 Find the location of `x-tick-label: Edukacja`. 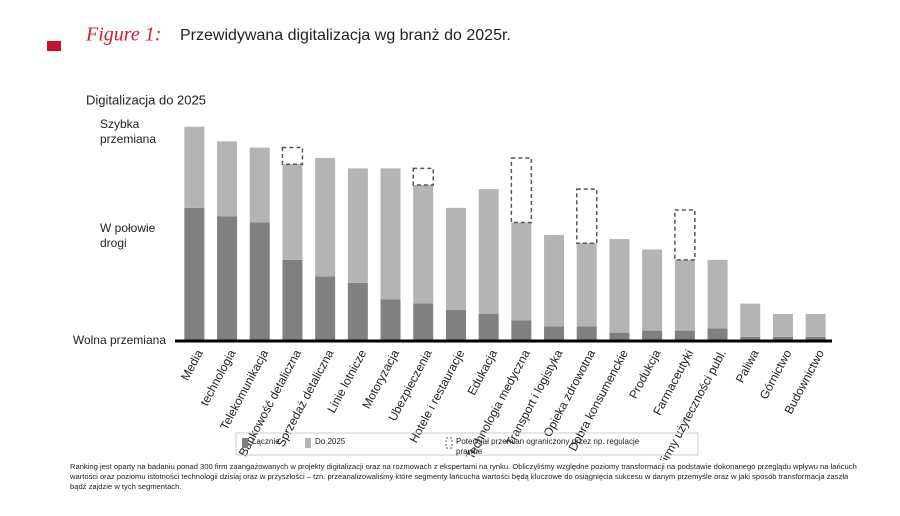

x-tick-label: Edukacja is located at coordinates (483, 372).